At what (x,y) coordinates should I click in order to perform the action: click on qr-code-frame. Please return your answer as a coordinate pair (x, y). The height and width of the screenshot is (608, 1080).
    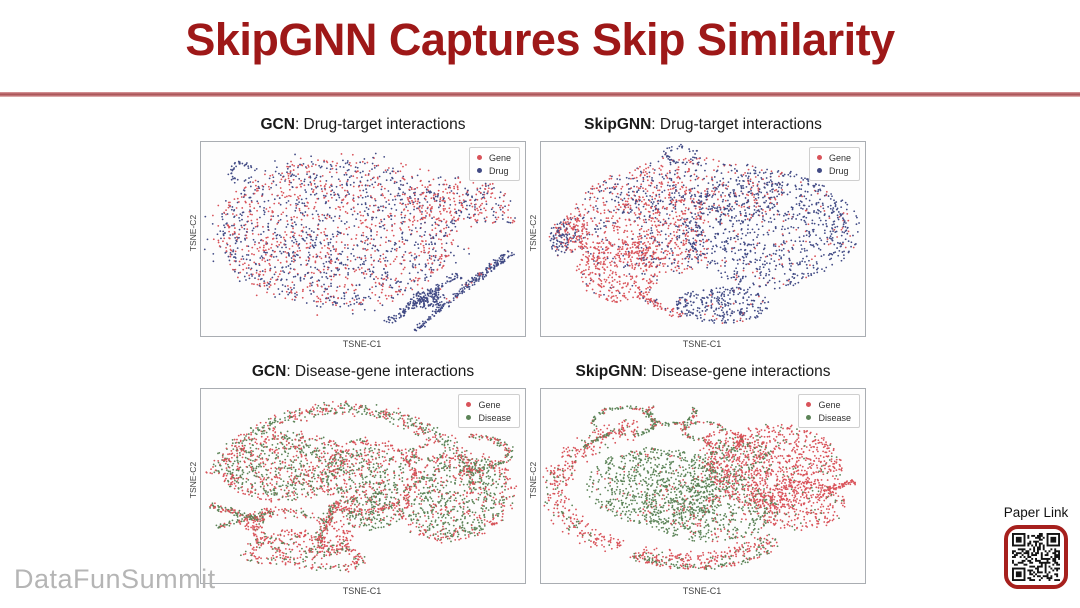
    Looking at the image, I should click on (1036, 557).